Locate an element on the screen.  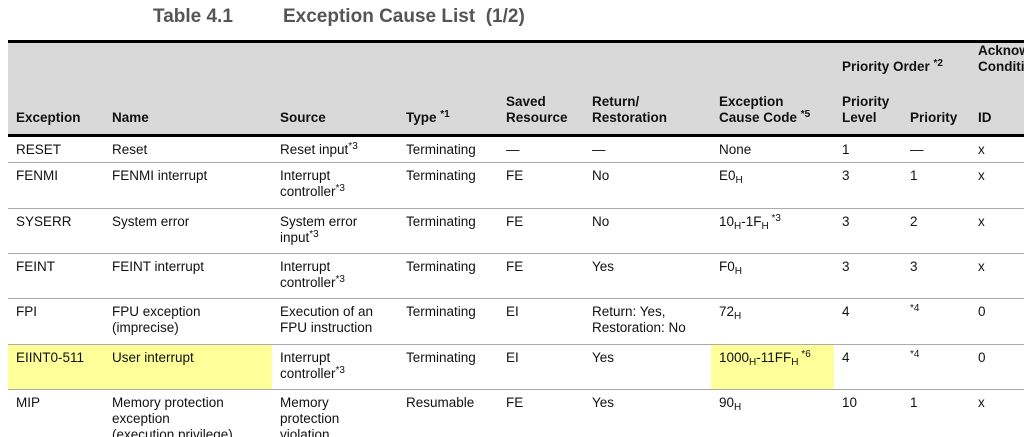
table-cell: Execution of an FPU instruction is located at coordinates (335, 321).